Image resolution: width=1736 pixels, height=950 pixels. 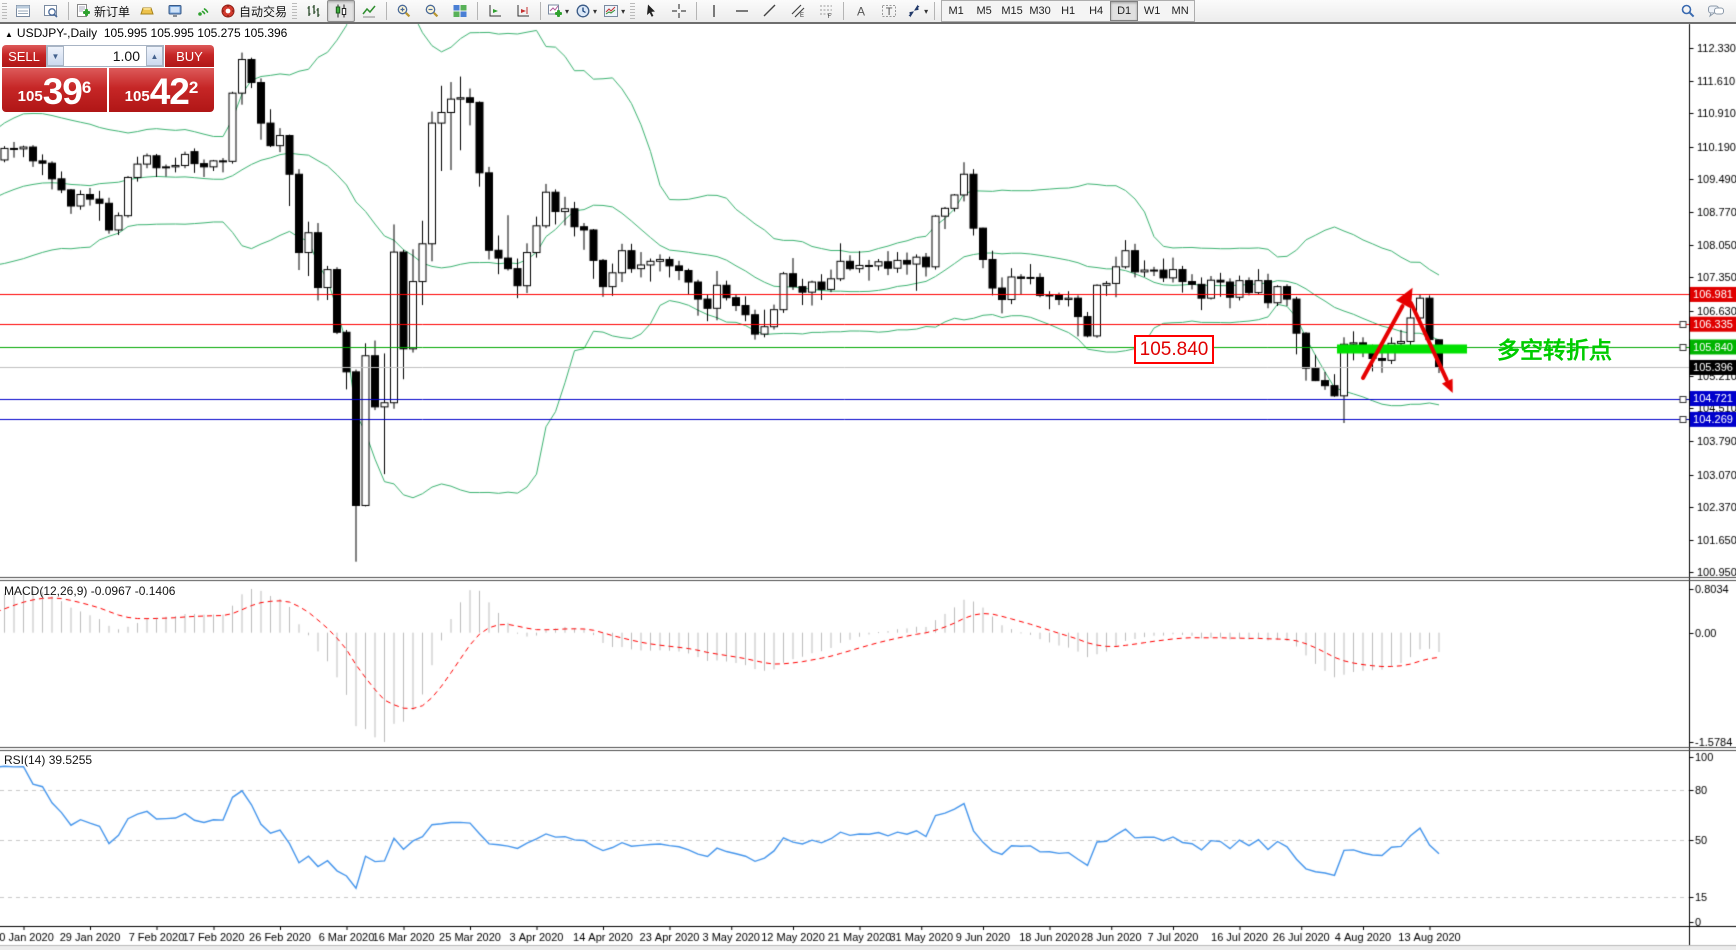 I want to click on buy-button-label: BUY, so click(x=189, y=56).